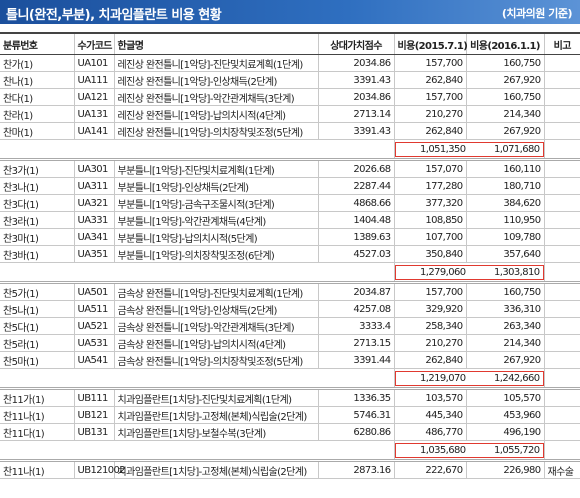 This screenshot has height=498, width=580. What do you see at coordinates (561, 469) in the screenshot?
I see `cell: 재수술` at bounding box center [561, 469].